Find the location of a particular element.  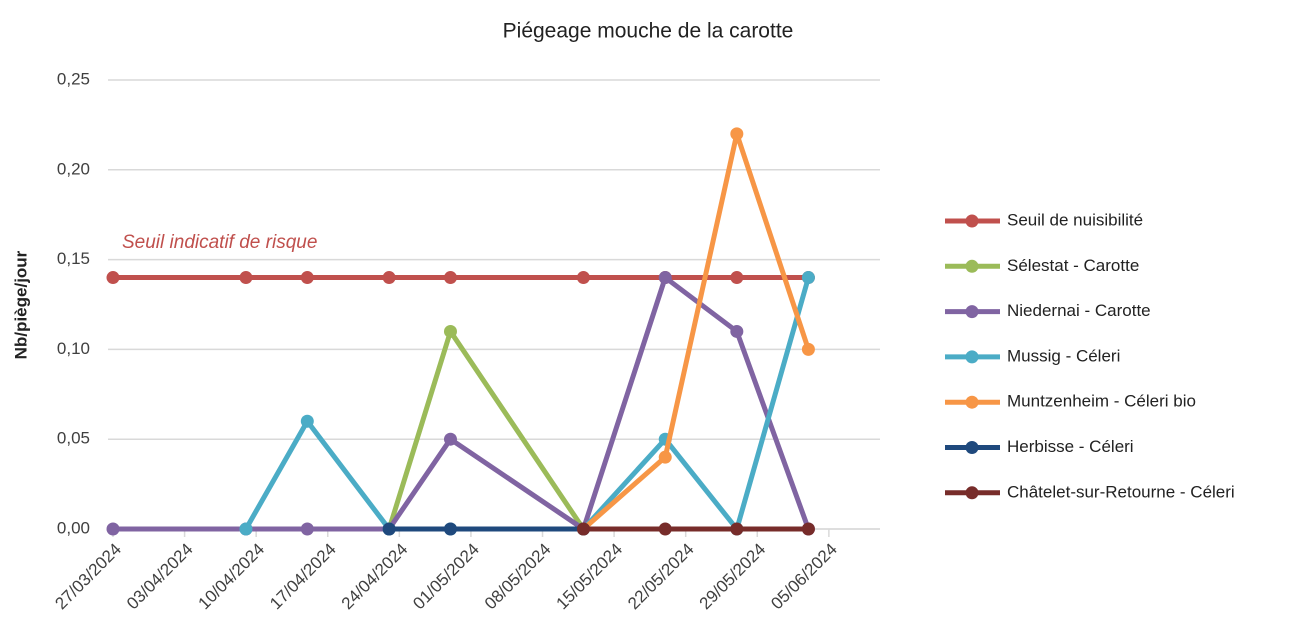

legend-label: Muntzenheim - Céleri bio is located at coordinates (1101, 401).